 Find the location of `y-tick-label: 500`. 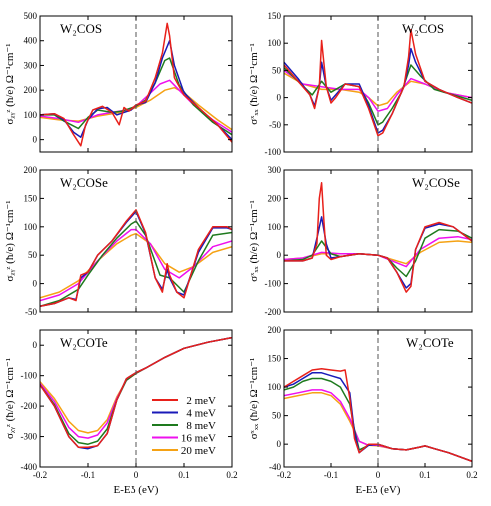

y-tick-label: 500 is located at coordinates (31, 16).